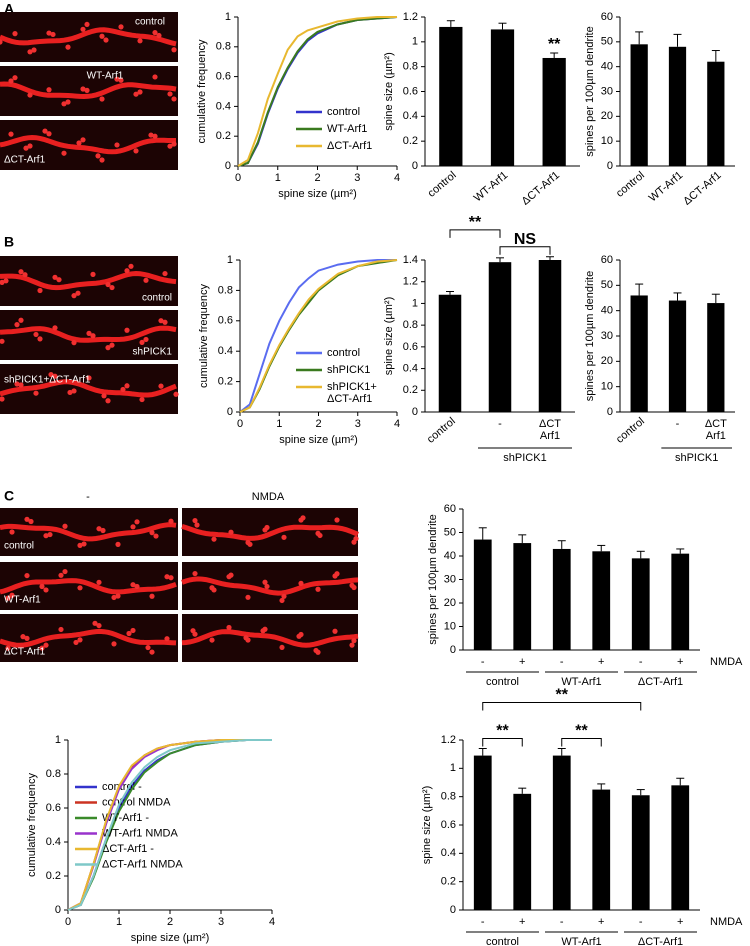  Describe the element at coordinates (607, 336) in the screenshot. I see `y-tick-label: 30` at that location.